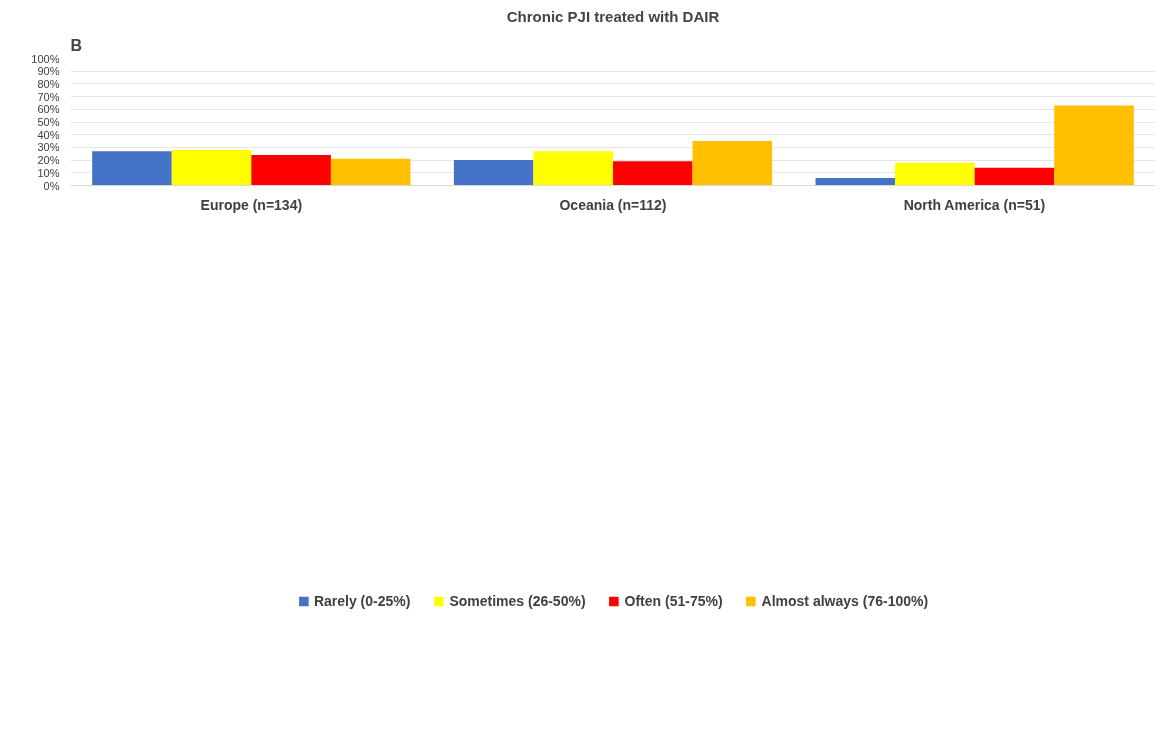 This screenshot has height=751, width=1176. I want to click on y-tick-label: 30%, so click(48, 147).